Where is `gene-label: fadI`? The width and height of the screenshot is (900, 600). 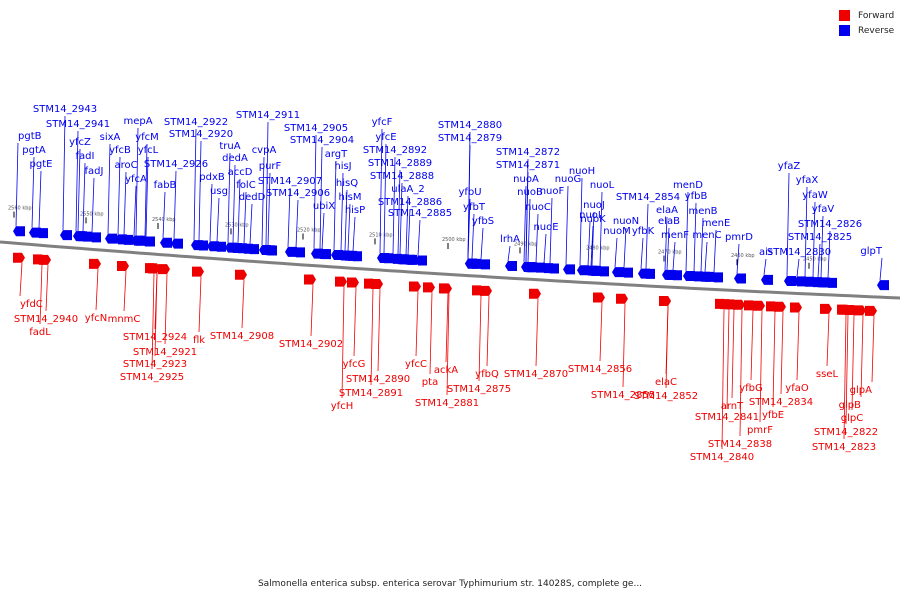
gene-label: fadI is located at coordinates (85, 156).